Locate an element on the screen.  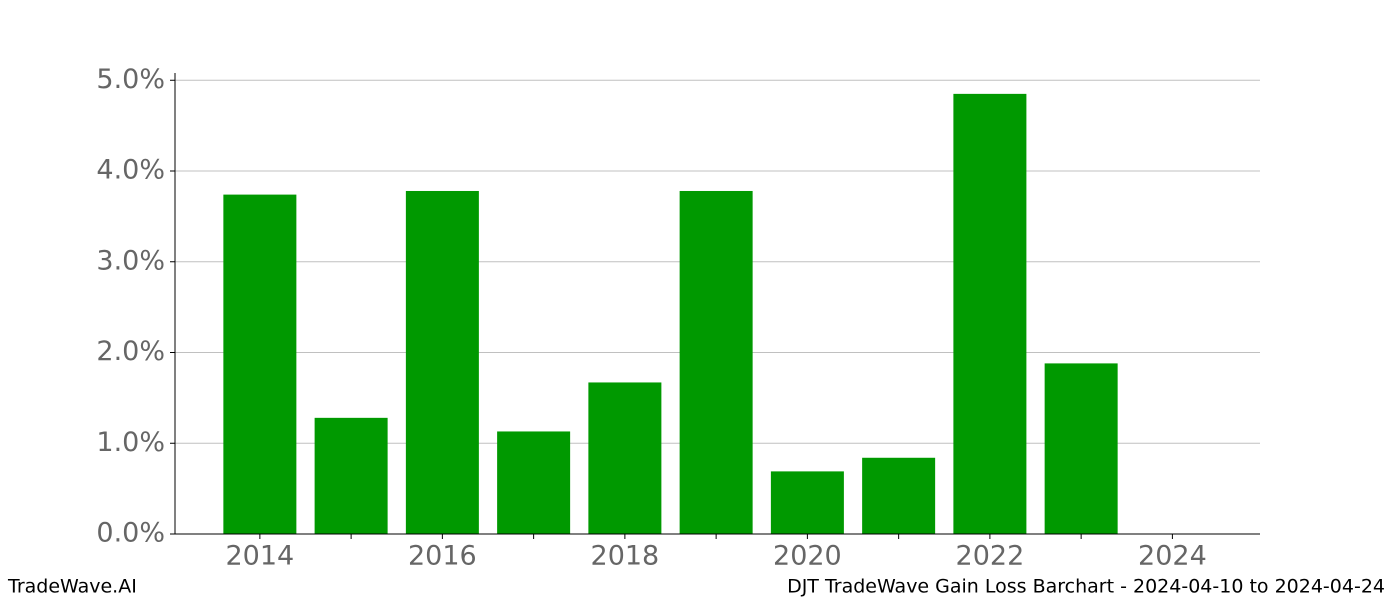
y-tick-label: 1.0% is located at coordinates (130, 442).